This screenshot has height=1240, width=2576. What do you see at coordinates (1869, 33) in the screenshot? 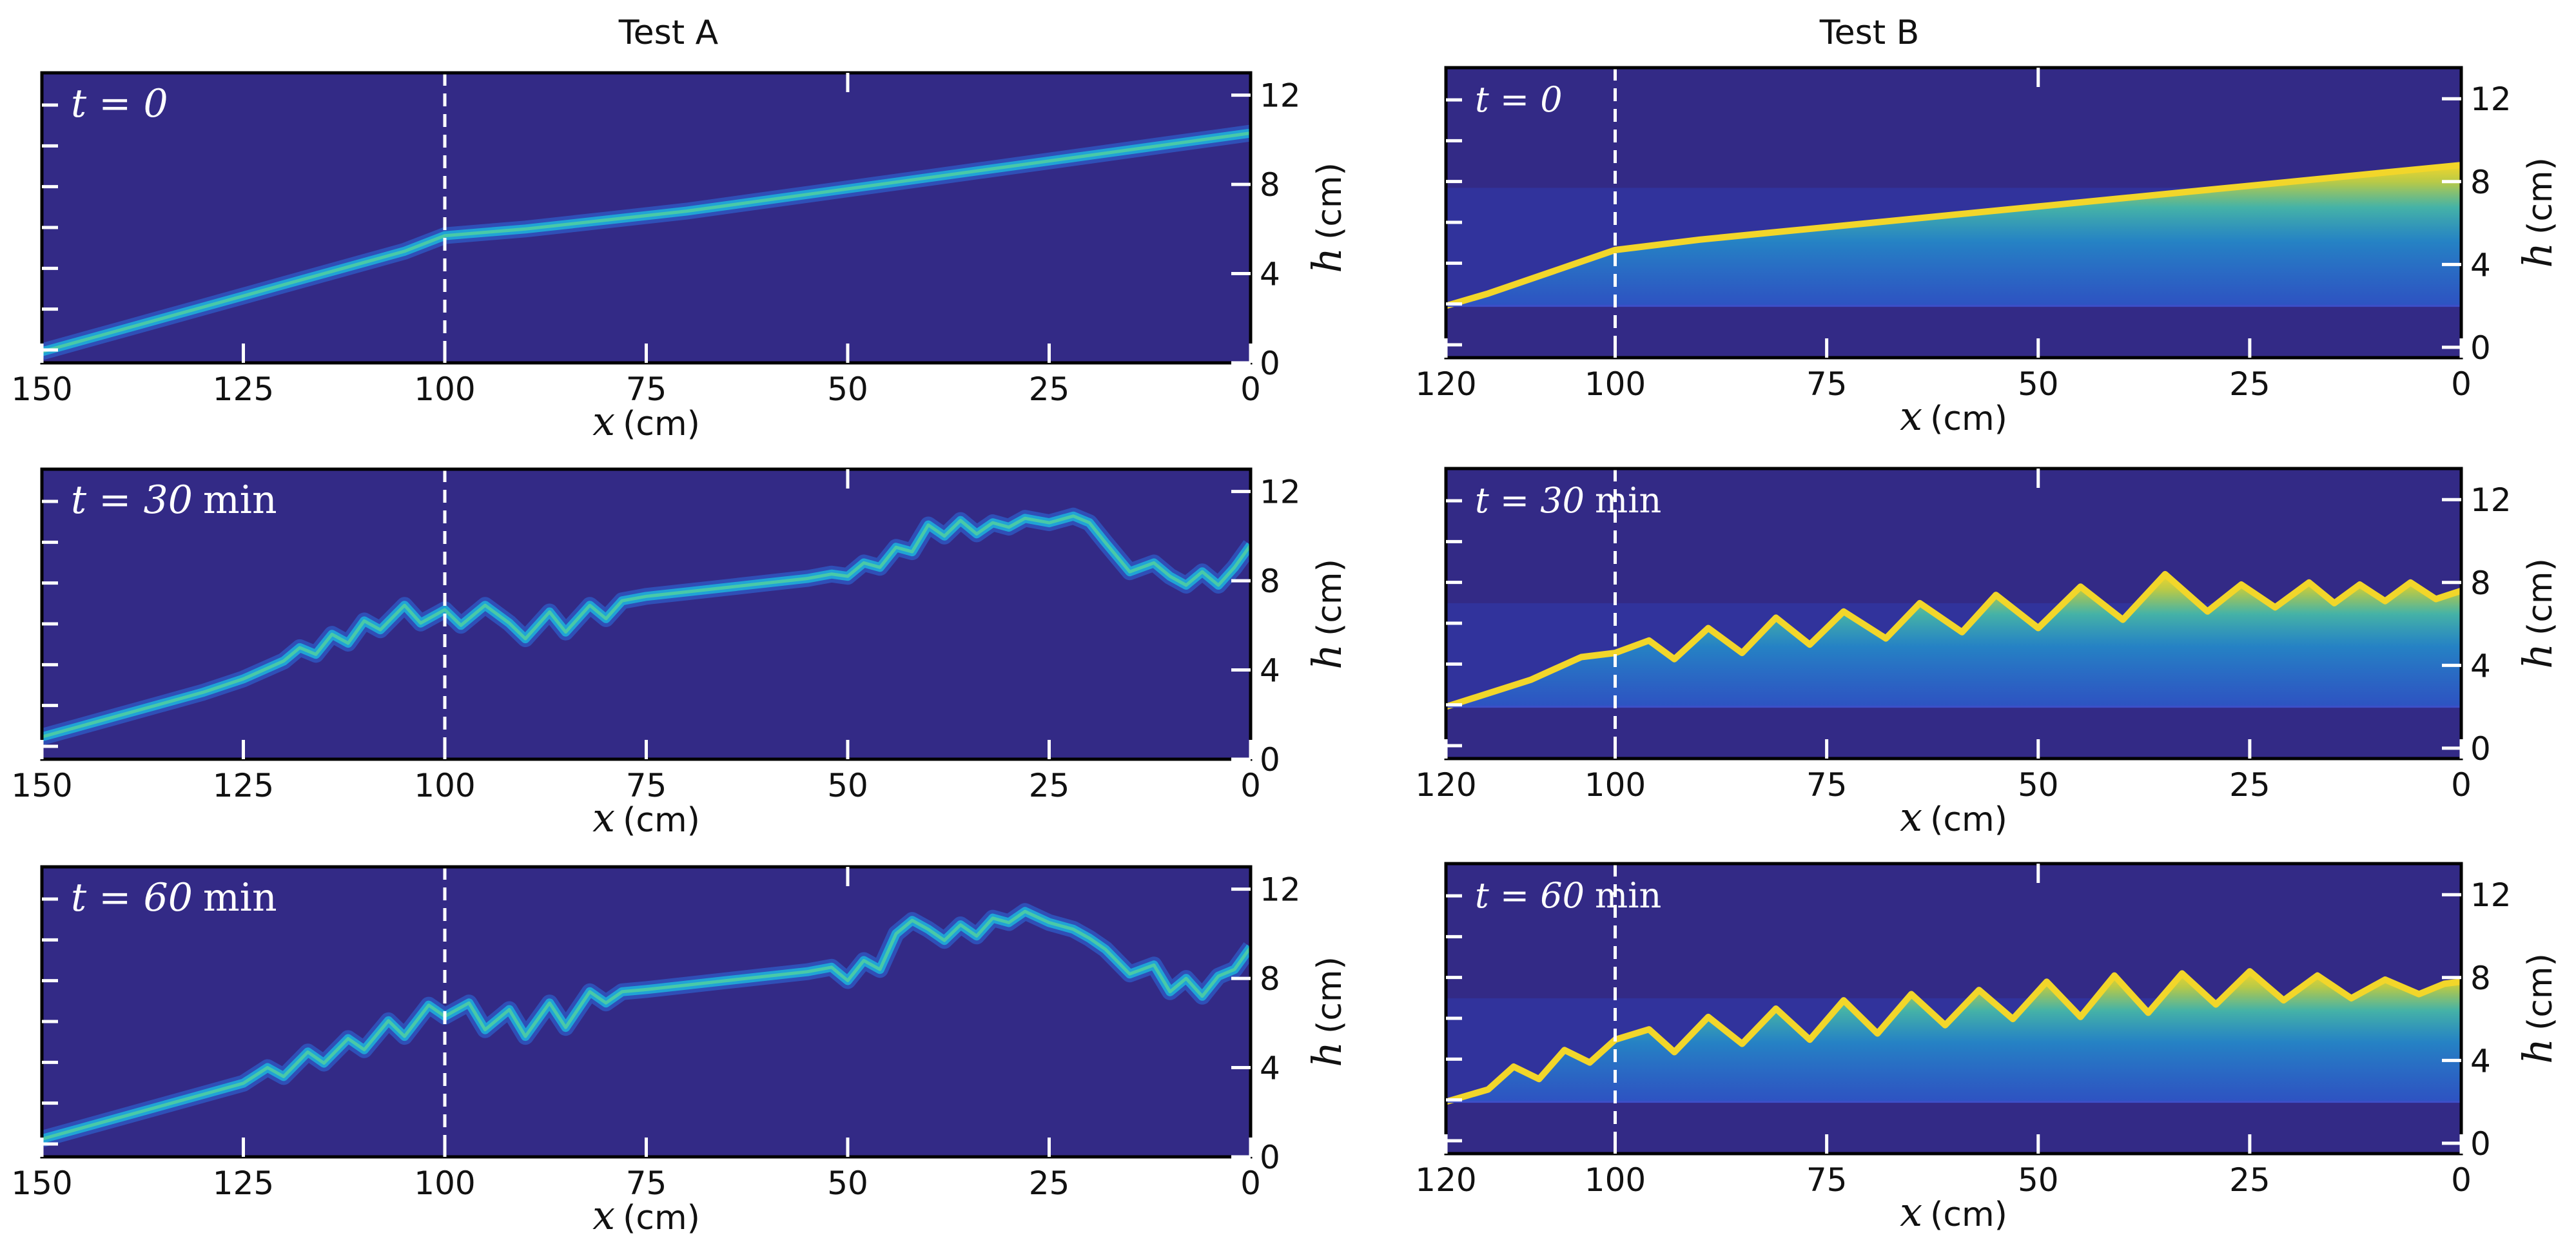
I see `column-title-test-b: Test B` at bounding box center [1869, 33].